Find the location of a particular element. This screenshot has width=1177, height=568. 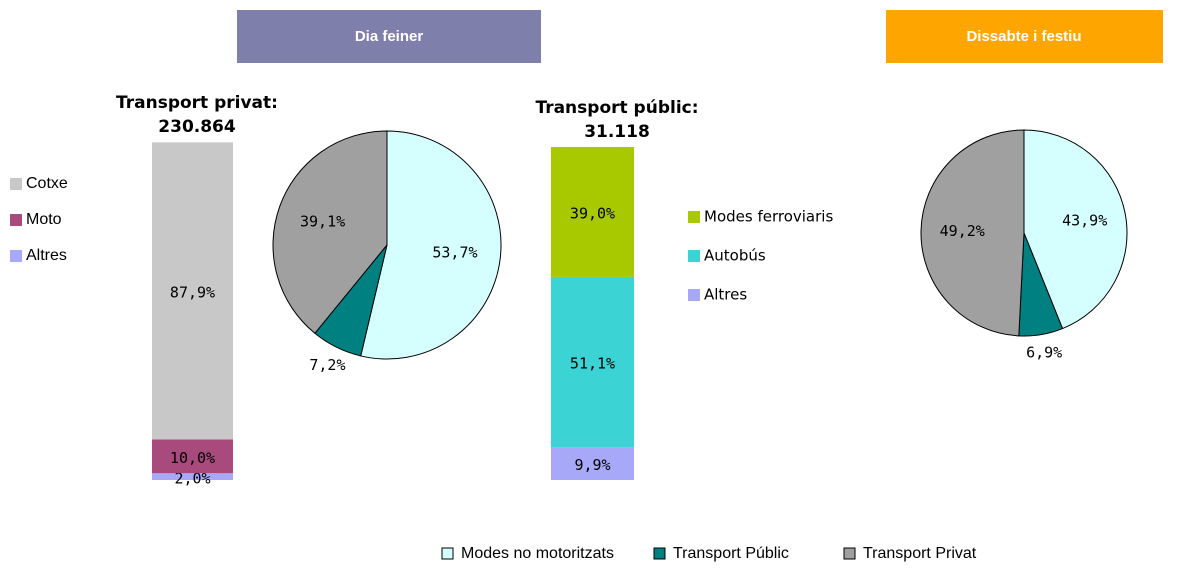

legend-label: Cotxe is located at coordinates (47, 183).